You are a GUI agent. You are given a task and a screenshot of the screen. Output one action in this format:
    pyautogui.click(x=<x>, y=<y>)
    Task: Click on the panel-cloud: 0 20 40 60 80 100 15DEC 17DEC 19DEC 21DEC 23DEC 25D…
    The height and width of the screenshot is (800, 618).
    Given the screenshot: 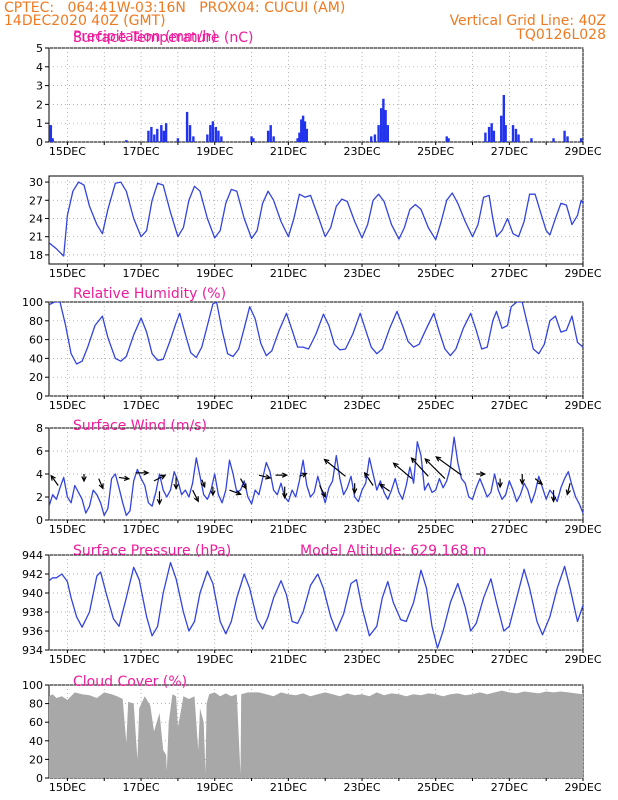 What is the action you would take?
    pyautogui.click(x=312, y=734)
    